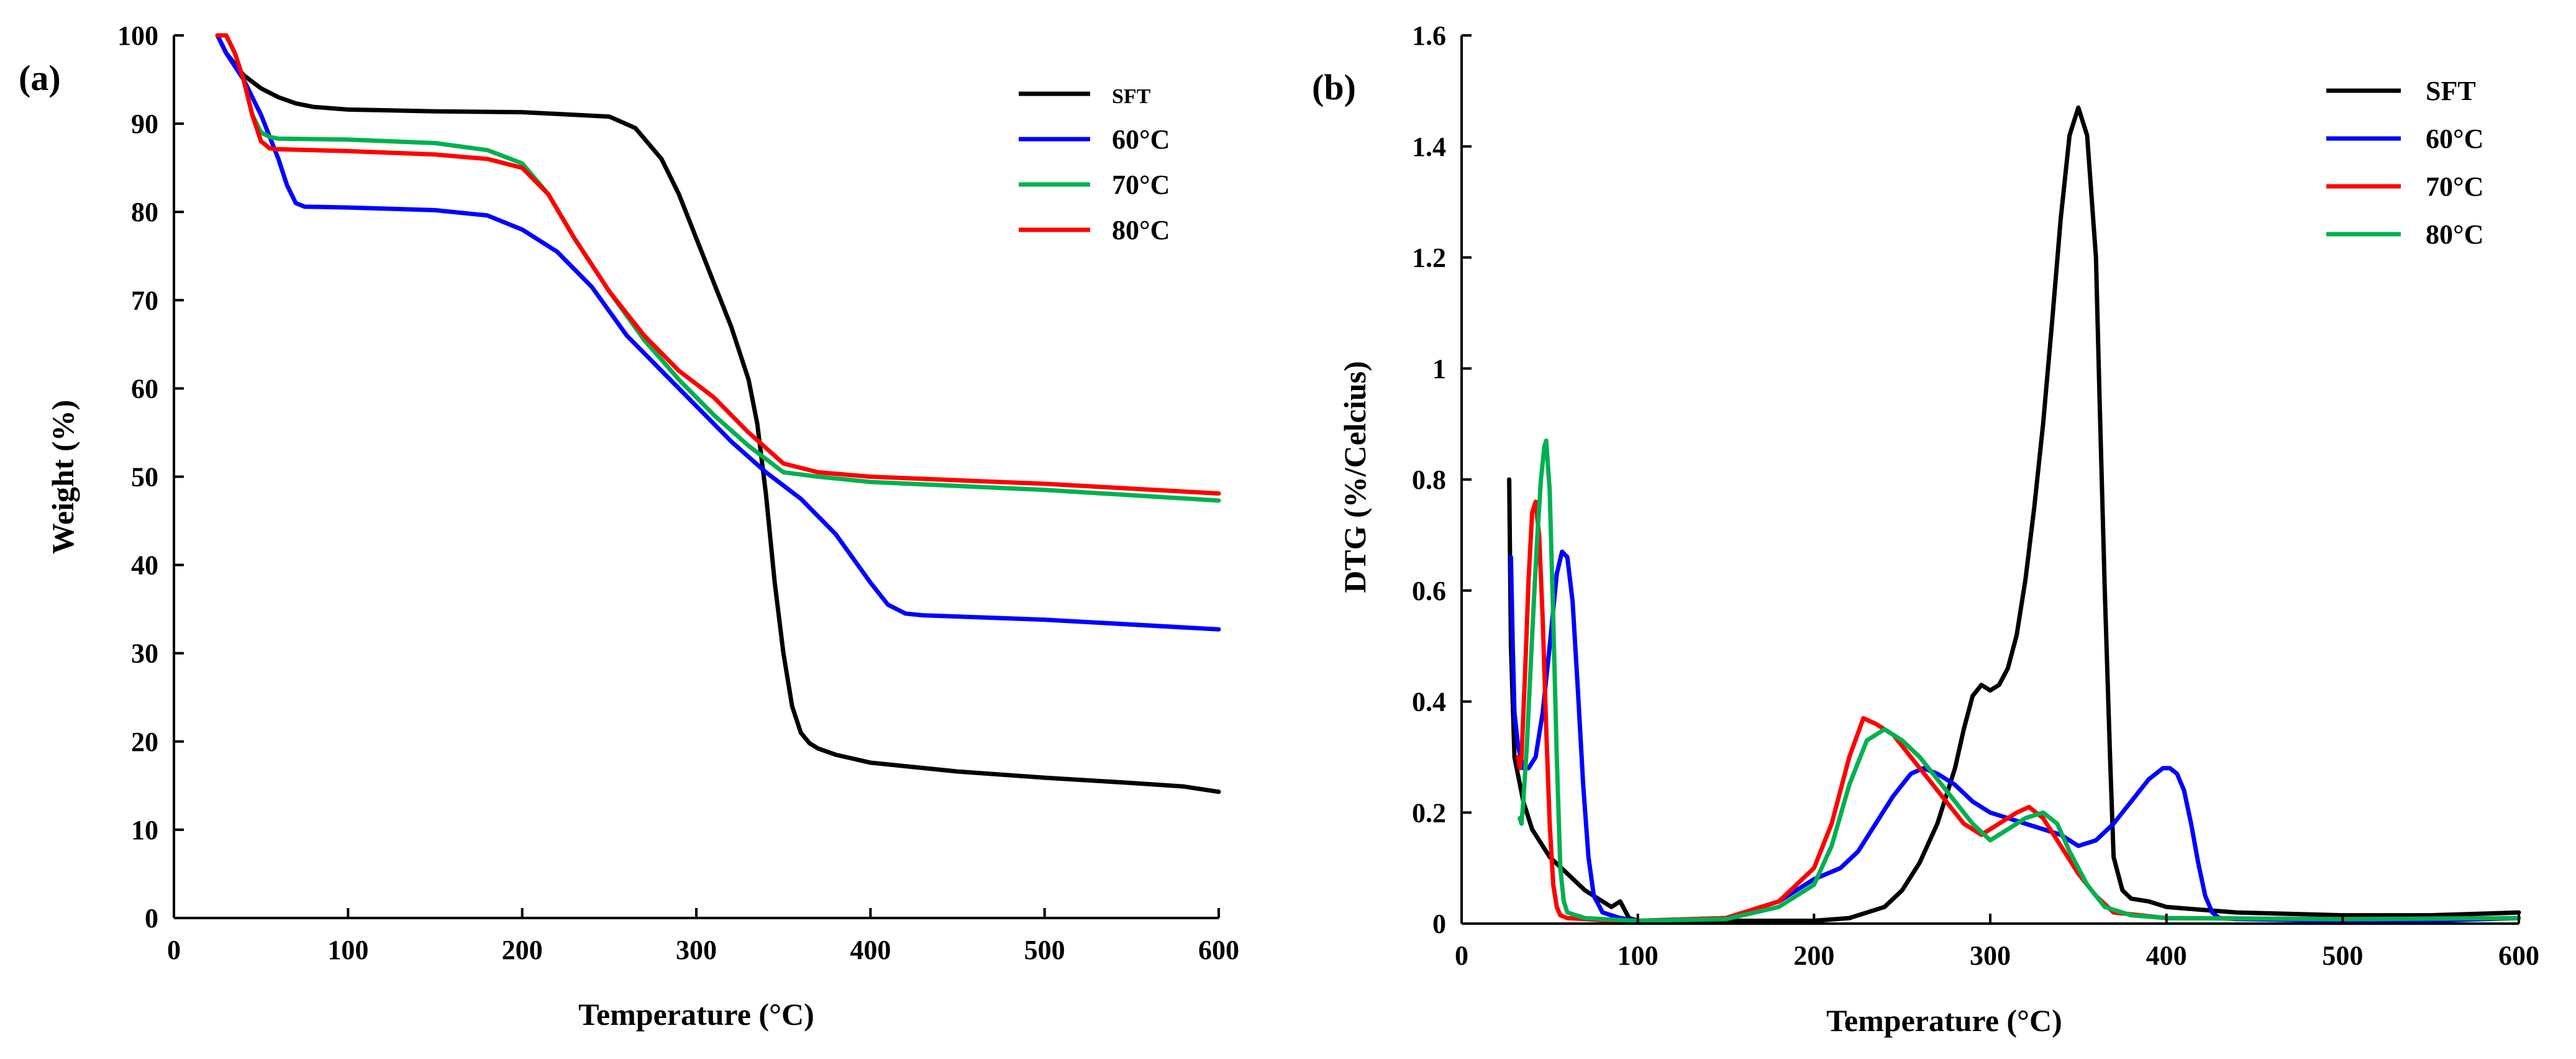 This screenshot has height=1059, width=2576. Describe the element at coordinates (1429, 147) in the screenshot. I see `y-tick-label: 1.4` at that location.